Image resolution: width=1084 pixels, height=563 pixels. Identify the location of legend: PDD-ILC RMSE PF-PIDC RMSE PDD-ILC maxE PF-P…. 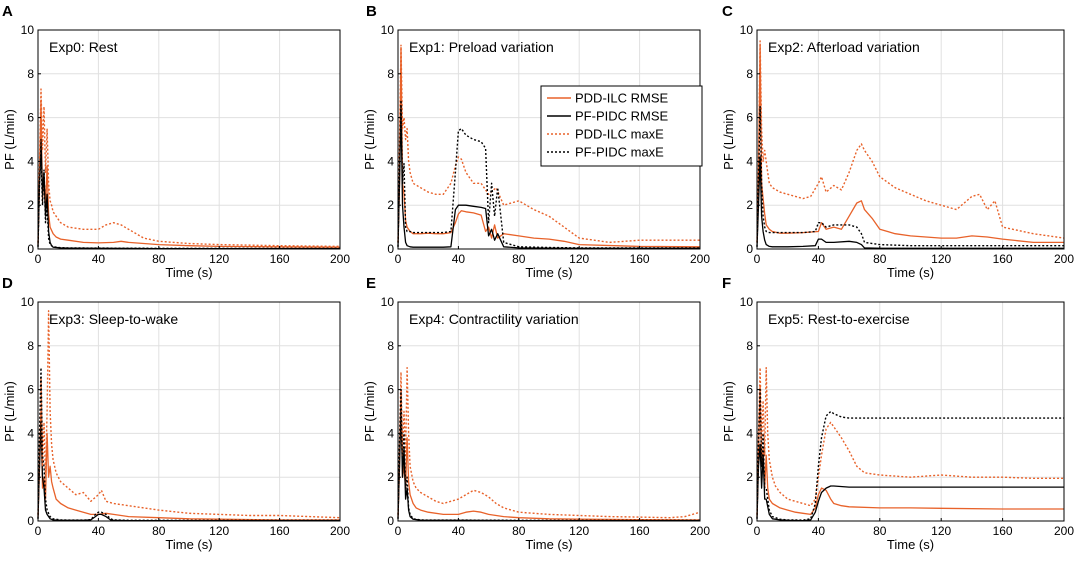
(621, 126).